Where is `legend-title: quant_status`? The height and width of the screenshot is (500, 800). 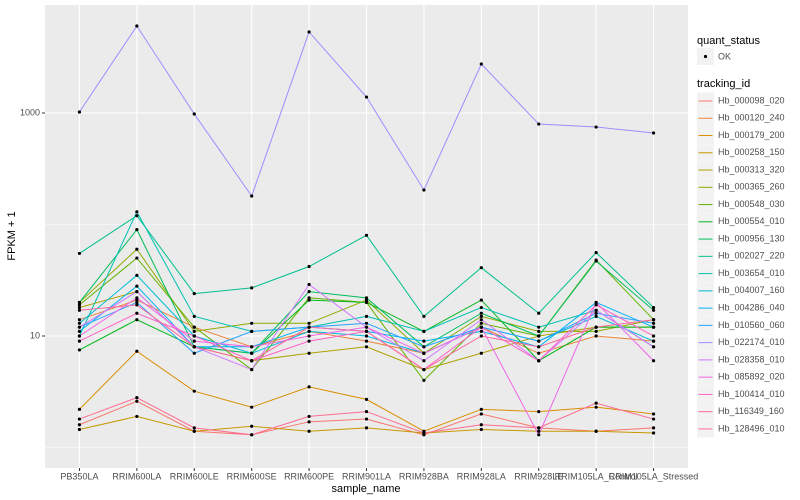
legend-title: quant_status is located at coordinates (728, 41).